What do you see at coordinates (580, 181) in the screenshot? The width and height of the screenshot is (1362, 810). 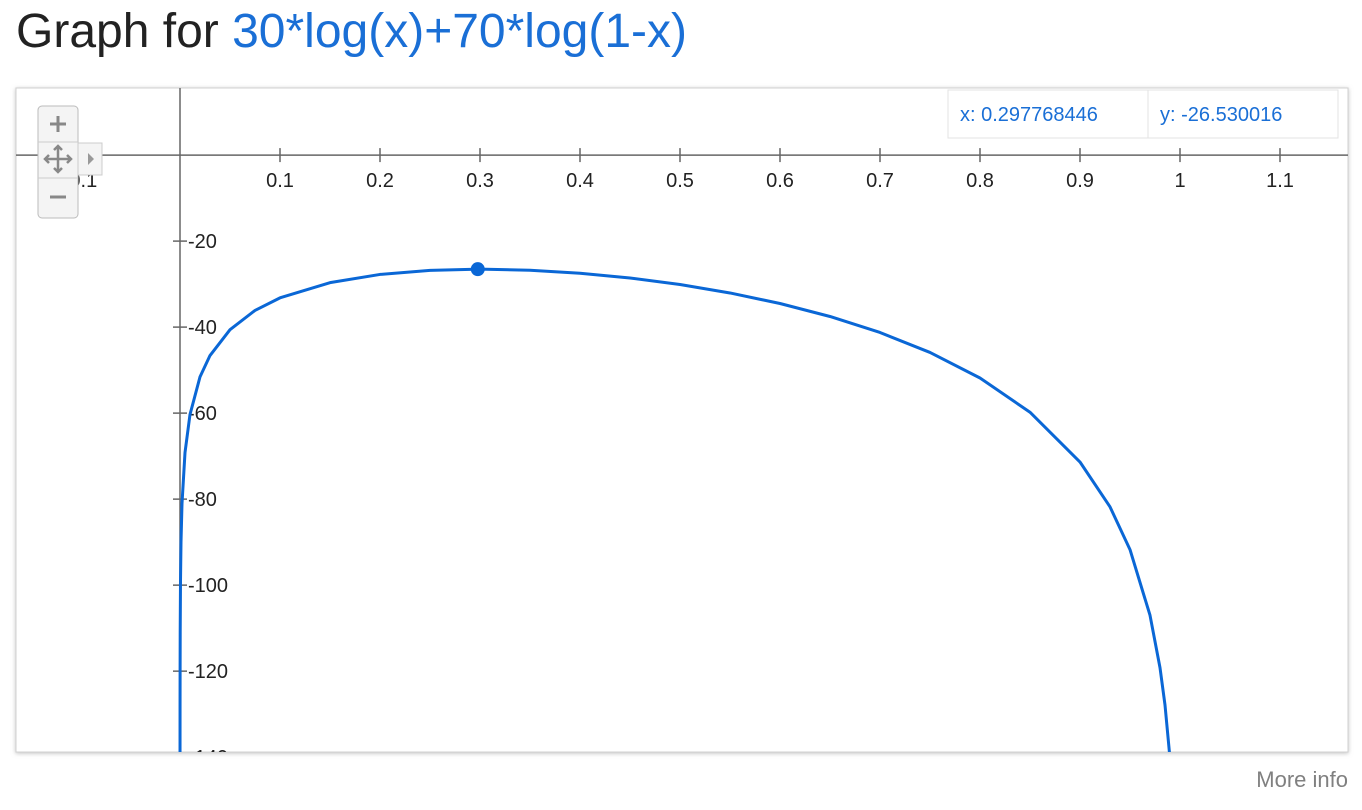 I see `x-tick-label: 0.4` at bounding box center [580, 181].